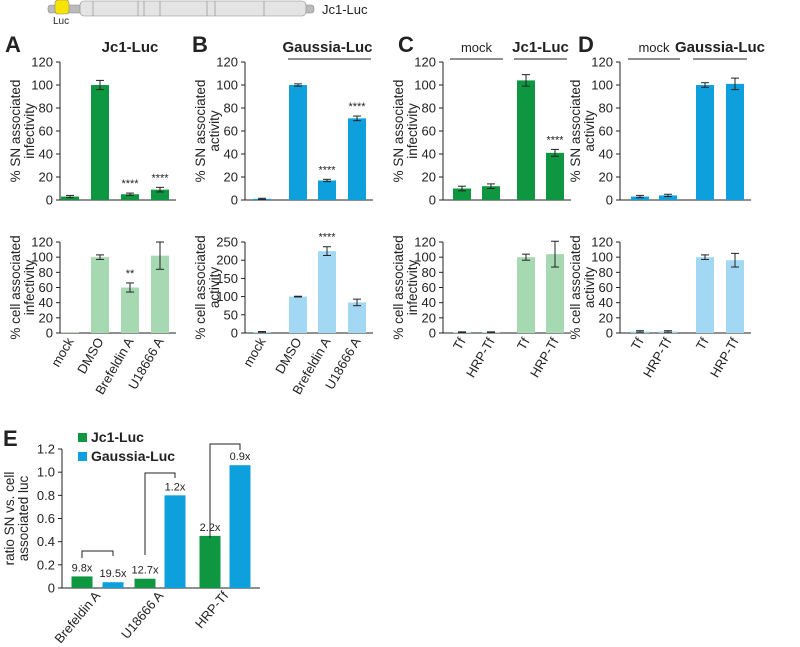 The height and width of the screenshot is (647, 800). What do you see at coordinates (200, 287) in the screenshot?
I see `y-axis-label: % cell associated` at bounding box center [200, 287].